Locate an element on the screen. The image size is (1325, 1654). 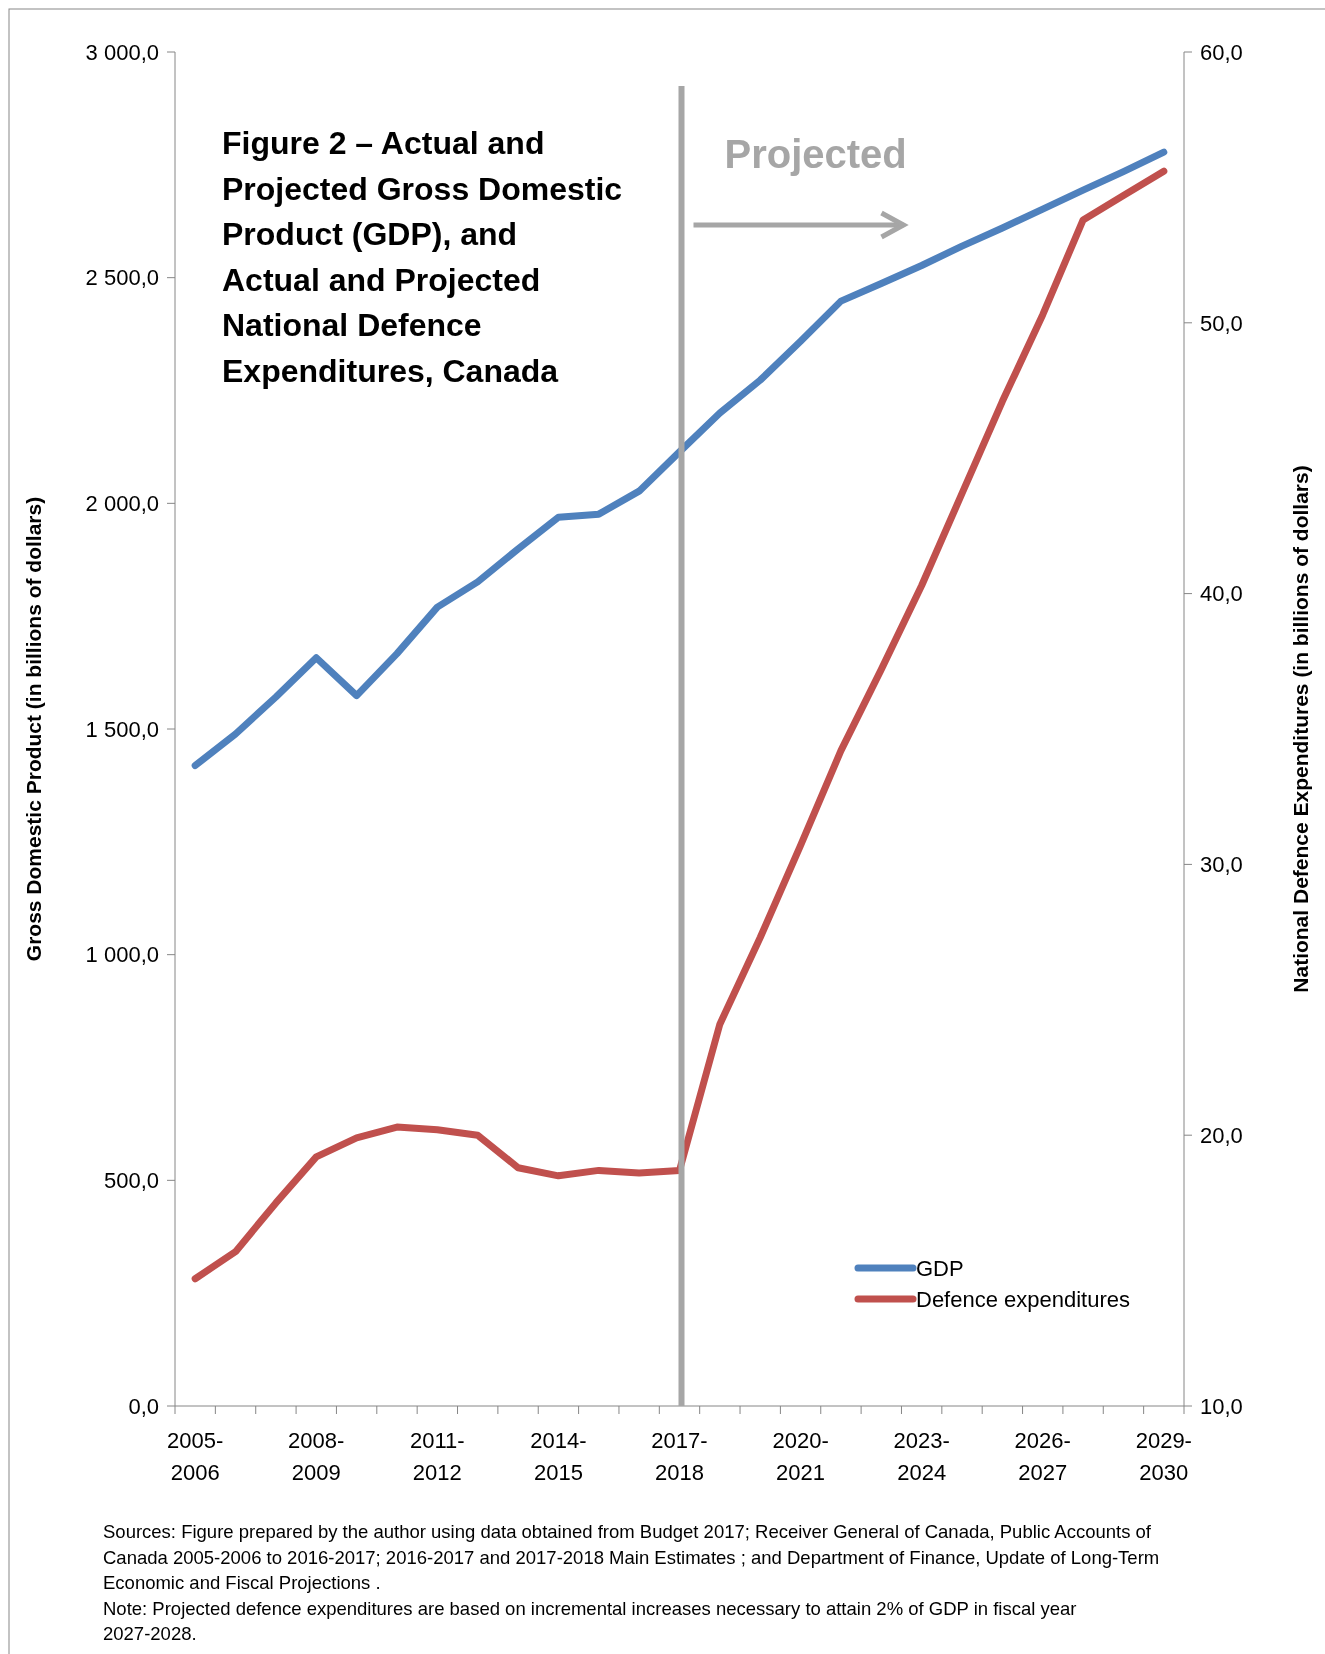
y2-tick-label: 30,0 is located at coordinates (1221, 865).